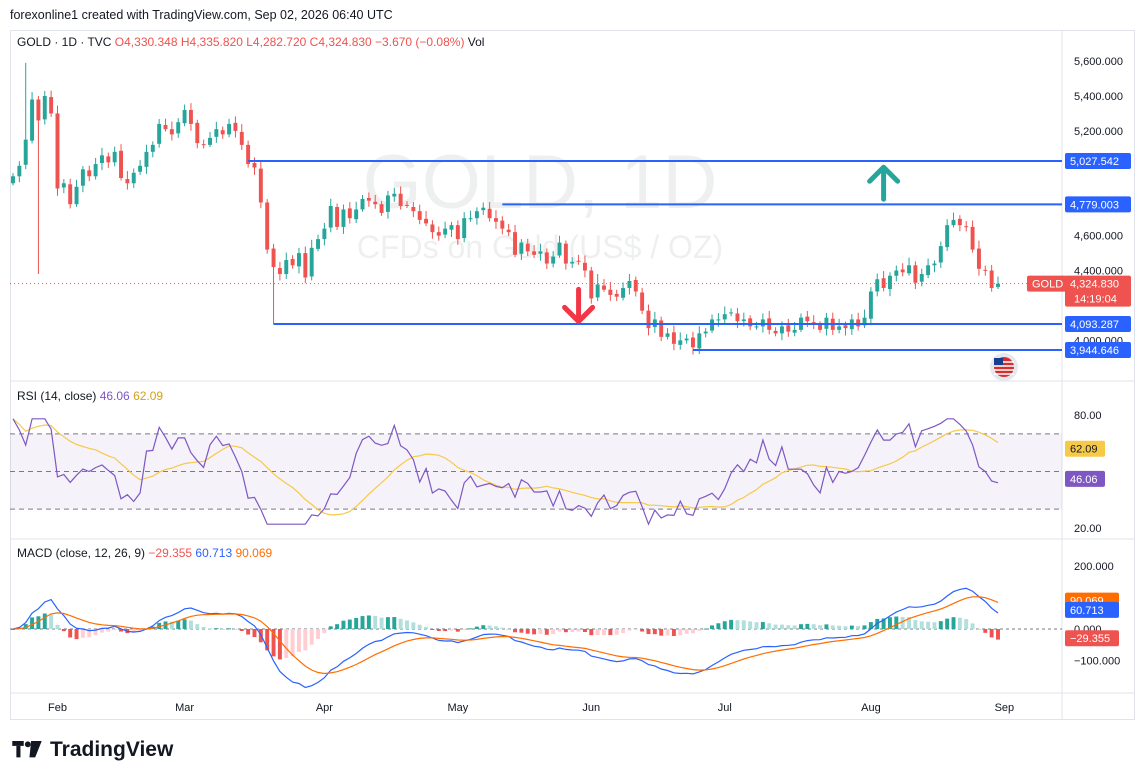 The image size is (1144, 781). I want to click on rsi-ma-line, so click(505, 467).